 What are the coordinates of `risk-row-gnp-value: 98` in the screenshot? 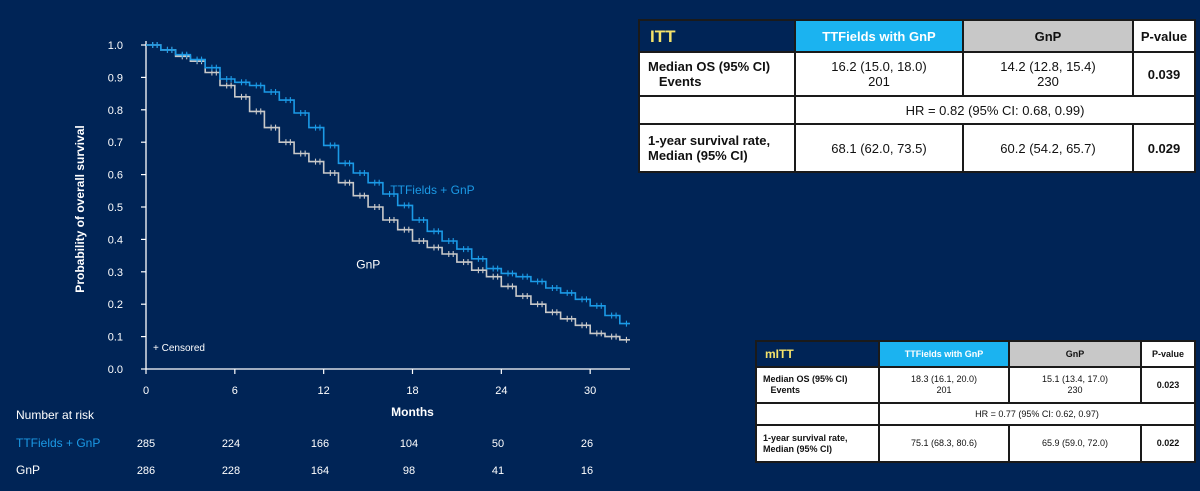 It's located at (409, 471).